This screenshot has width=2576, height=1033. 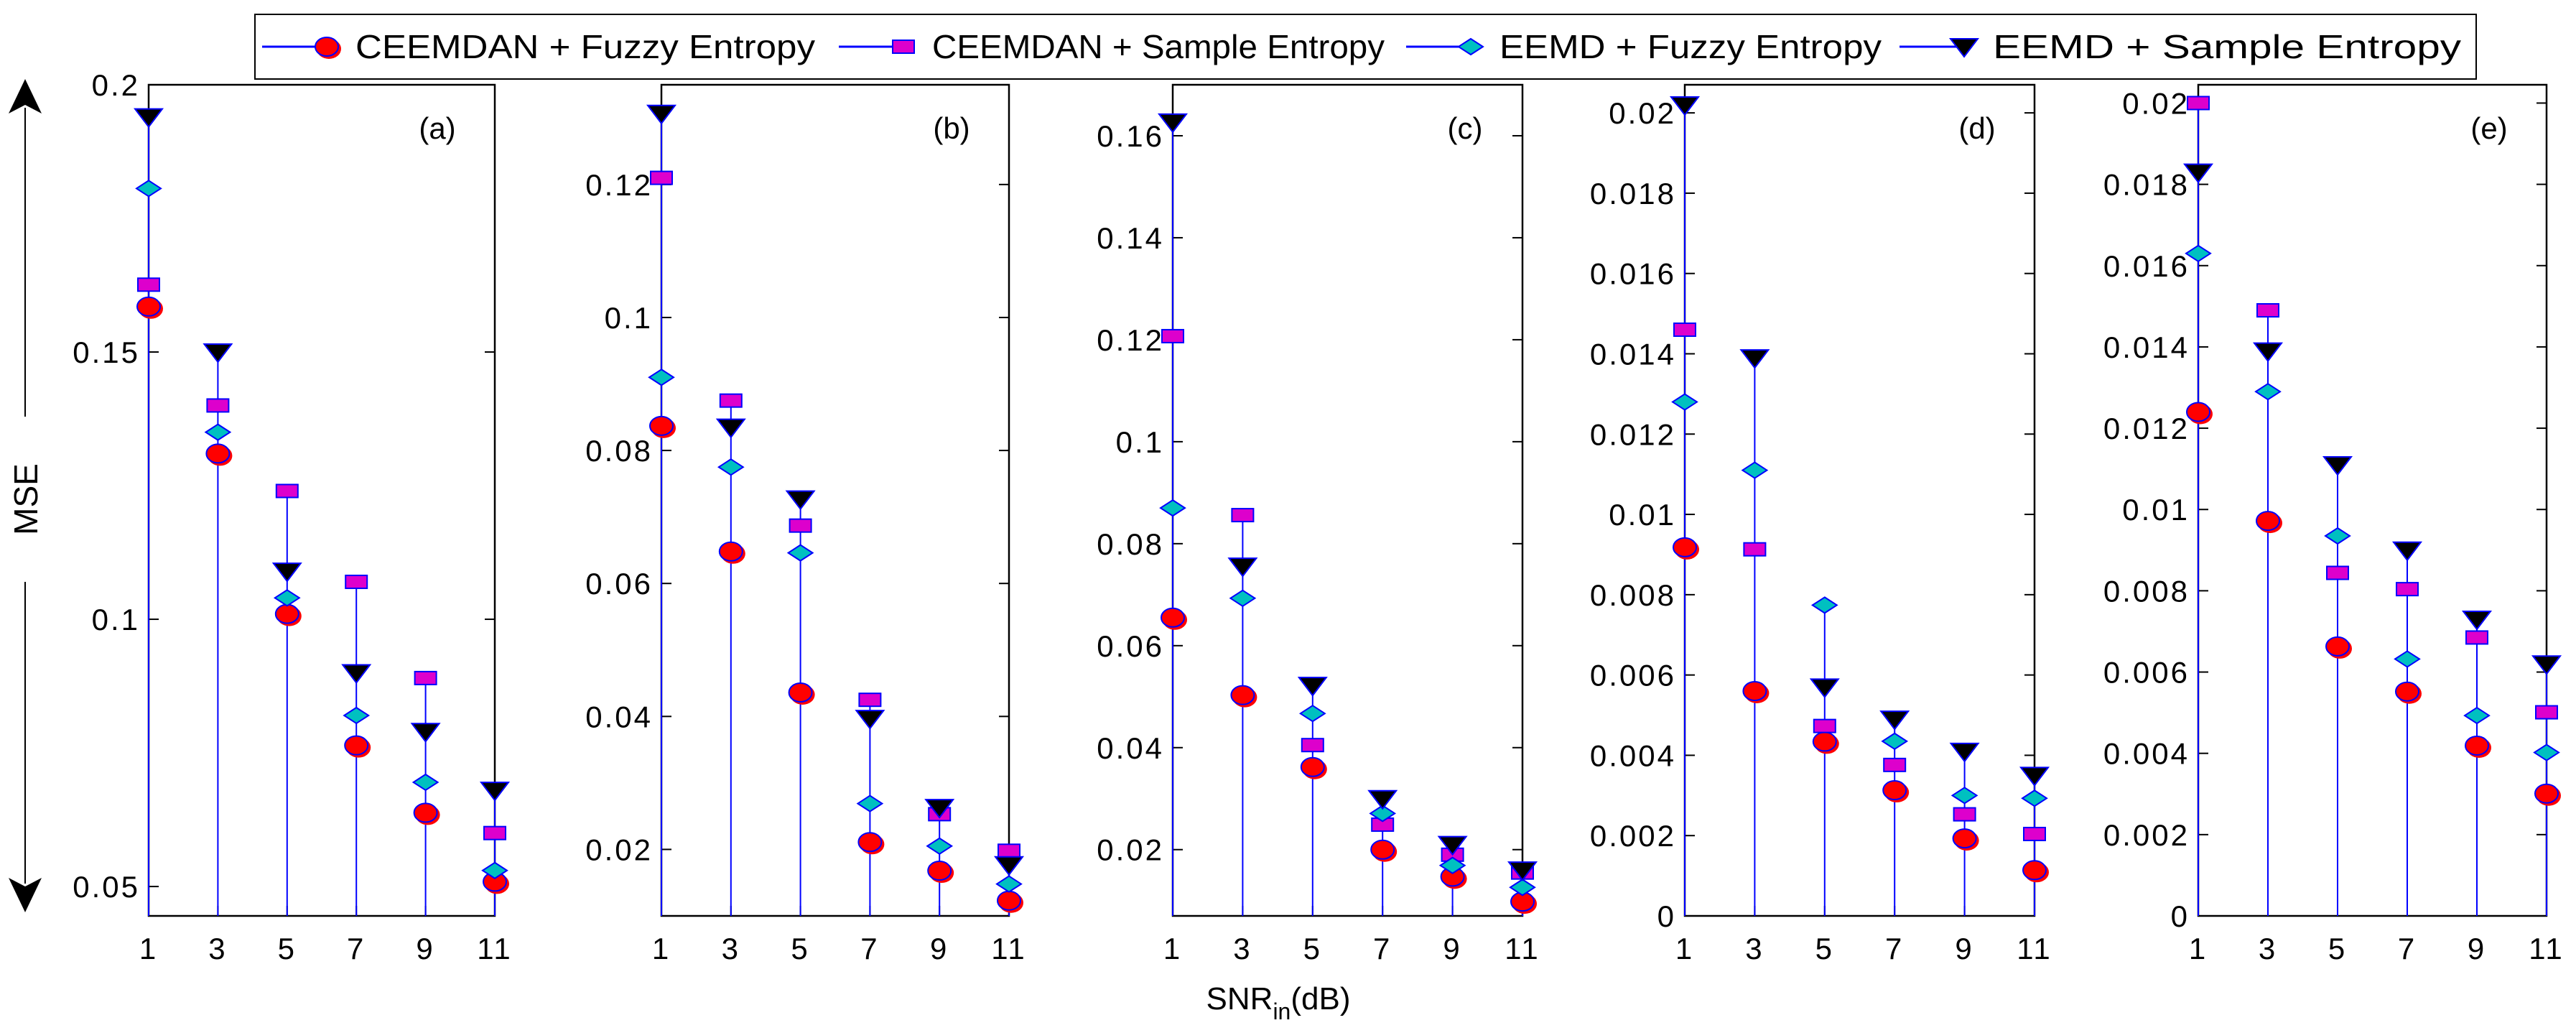 I want to click on y-tick-label: 0.014, so click(x=2146, y=347).